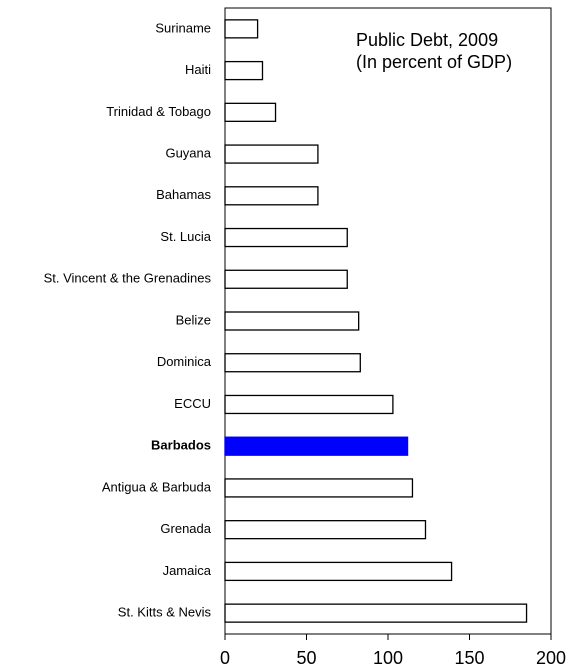 The width and height of the screenshot is (576, 671). Describe the element at coordinates (128, 278) in the screenshot. I see `y-tick-label: St. Vincent & the Grenadines` at that location.